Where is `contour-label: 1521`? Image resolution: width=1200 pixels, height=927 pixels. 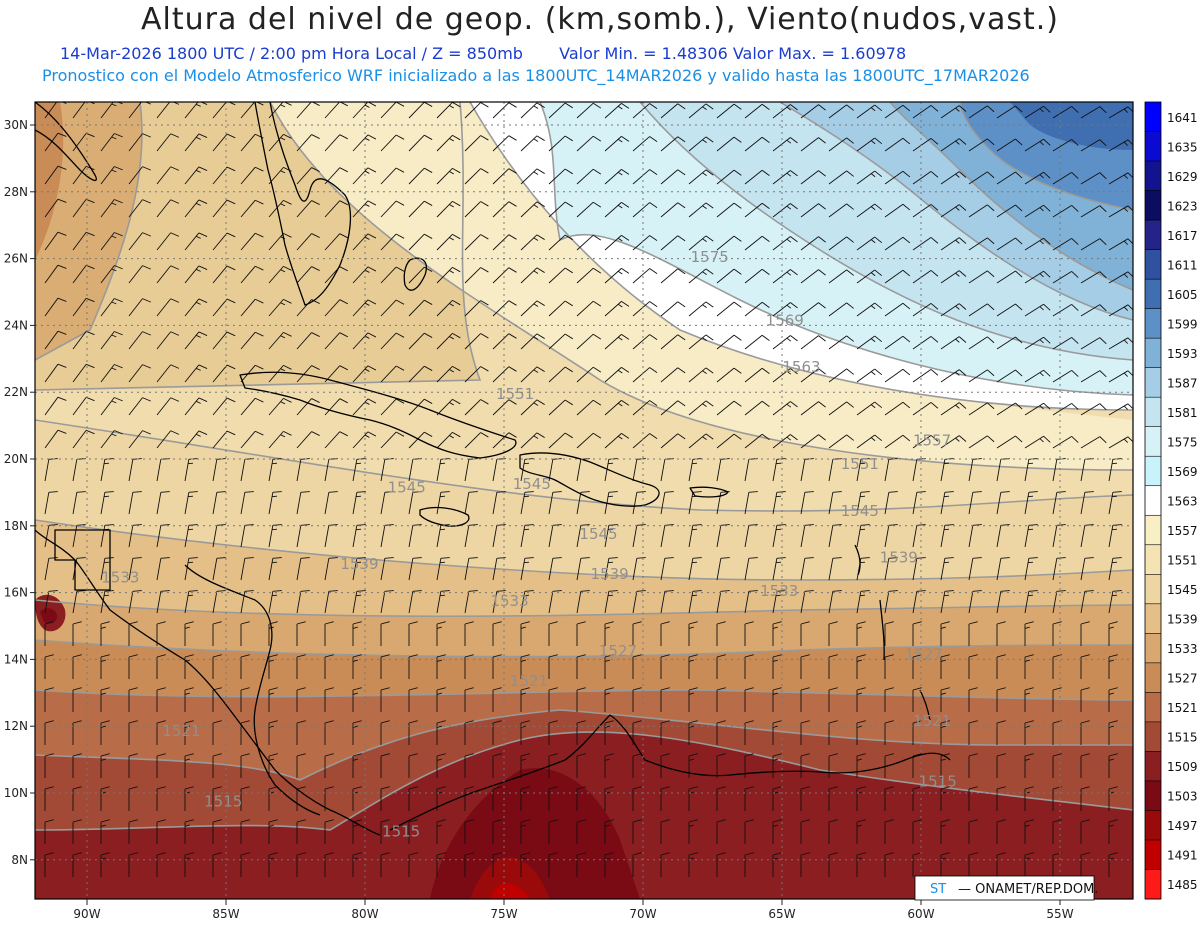 contour-label: 1521 is located at coordinates (181, 731).